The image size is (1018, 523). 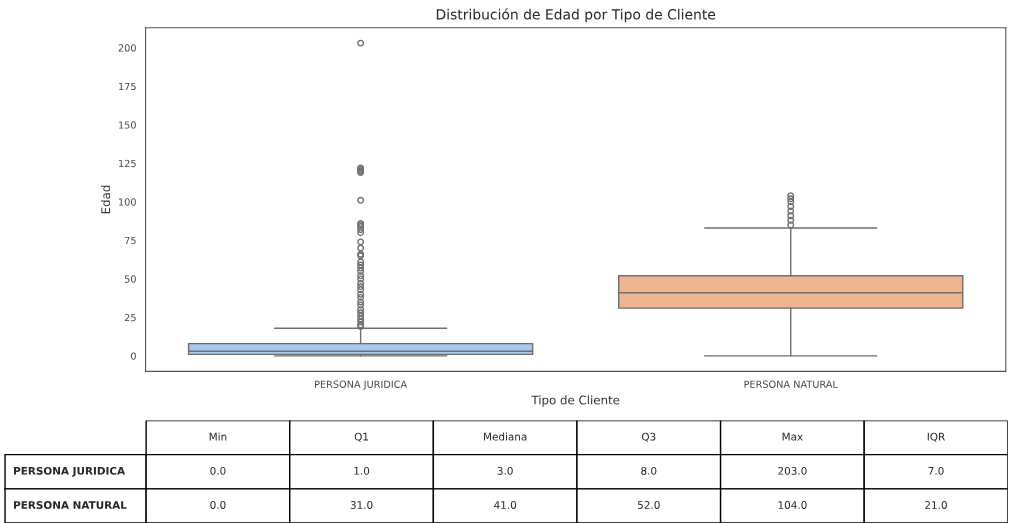 I want to click on category-label: PERSONA JURIDICA, so click(x=70, y=471).